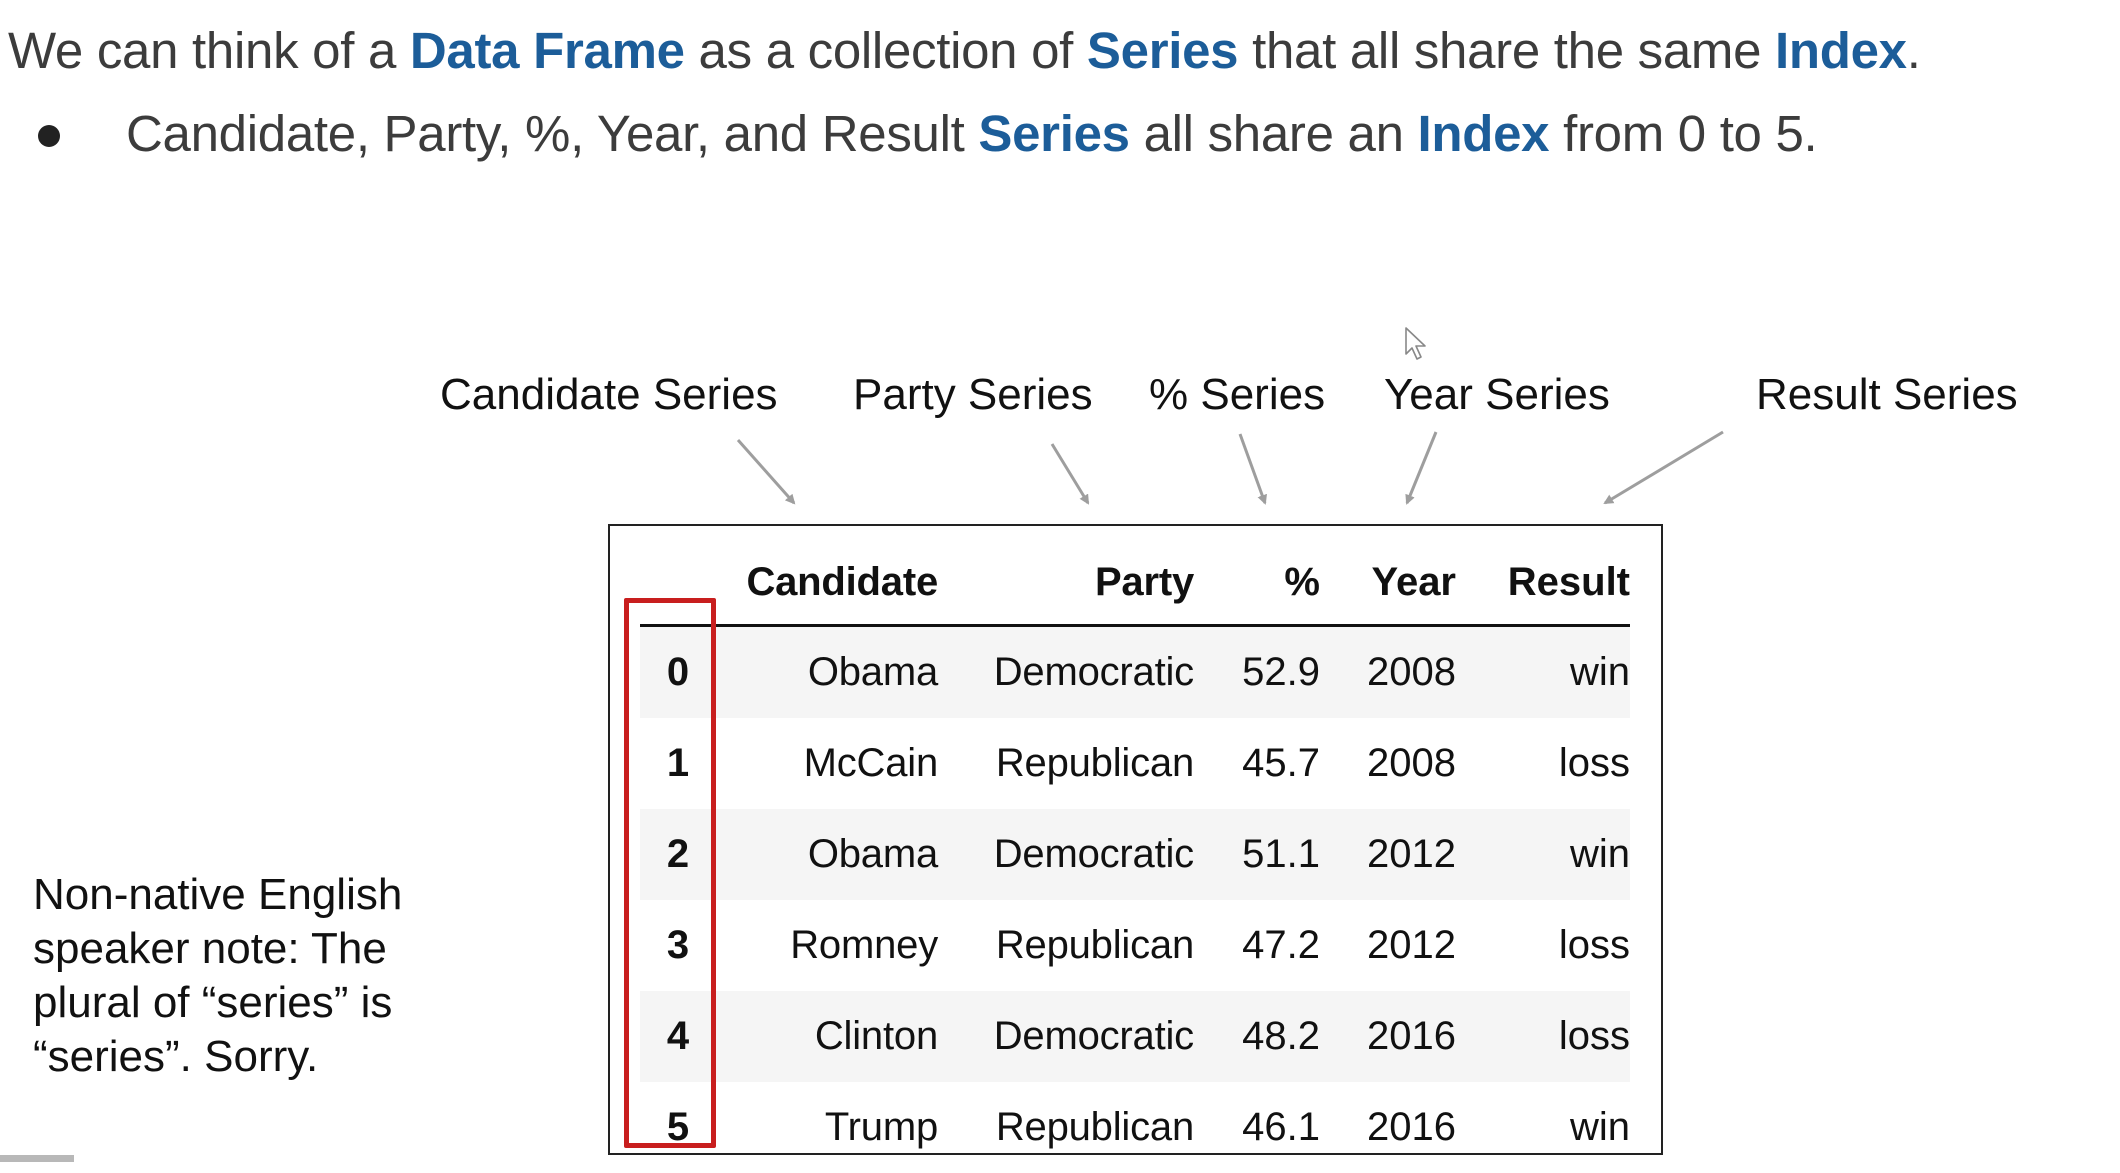 The image size is (2120, 1173). What do you see at coordinates (1683, 133) in the screenshot?
I see `bullet-text-3: from 0 to 5.` at bounding box center [1683, 133].